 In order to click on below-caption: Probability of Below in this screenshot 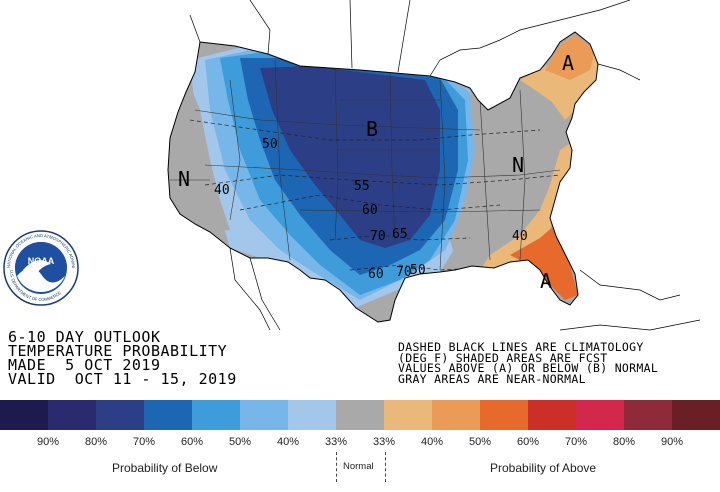, I will do `click(165, 468)`.